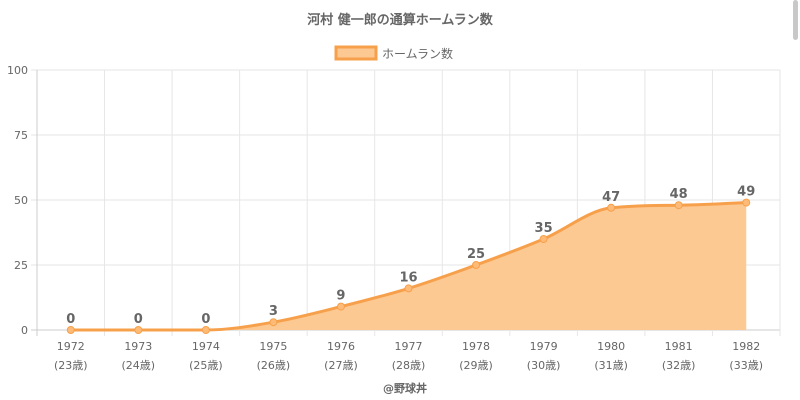 Image resolution: width=800 pixels, height=400 pixels. Describe the element at coordinates (400, 20) in the screenshot. I see `chart-title: 河村 健一郎の通算ホームラン数` at that location.